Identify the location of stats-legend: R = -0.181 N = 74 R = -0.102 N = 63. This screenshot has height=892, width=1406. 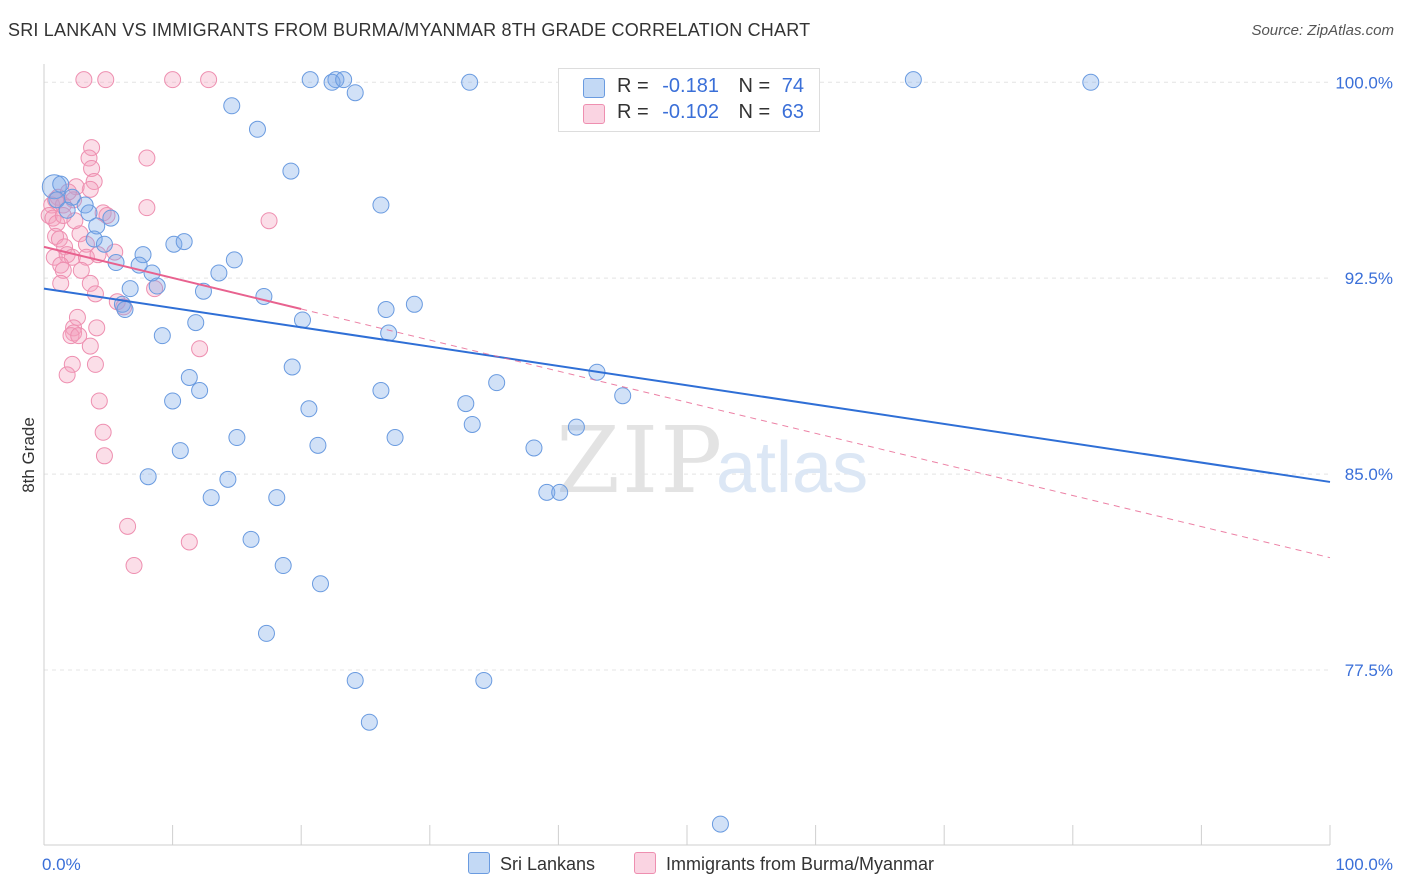
(689, 100).